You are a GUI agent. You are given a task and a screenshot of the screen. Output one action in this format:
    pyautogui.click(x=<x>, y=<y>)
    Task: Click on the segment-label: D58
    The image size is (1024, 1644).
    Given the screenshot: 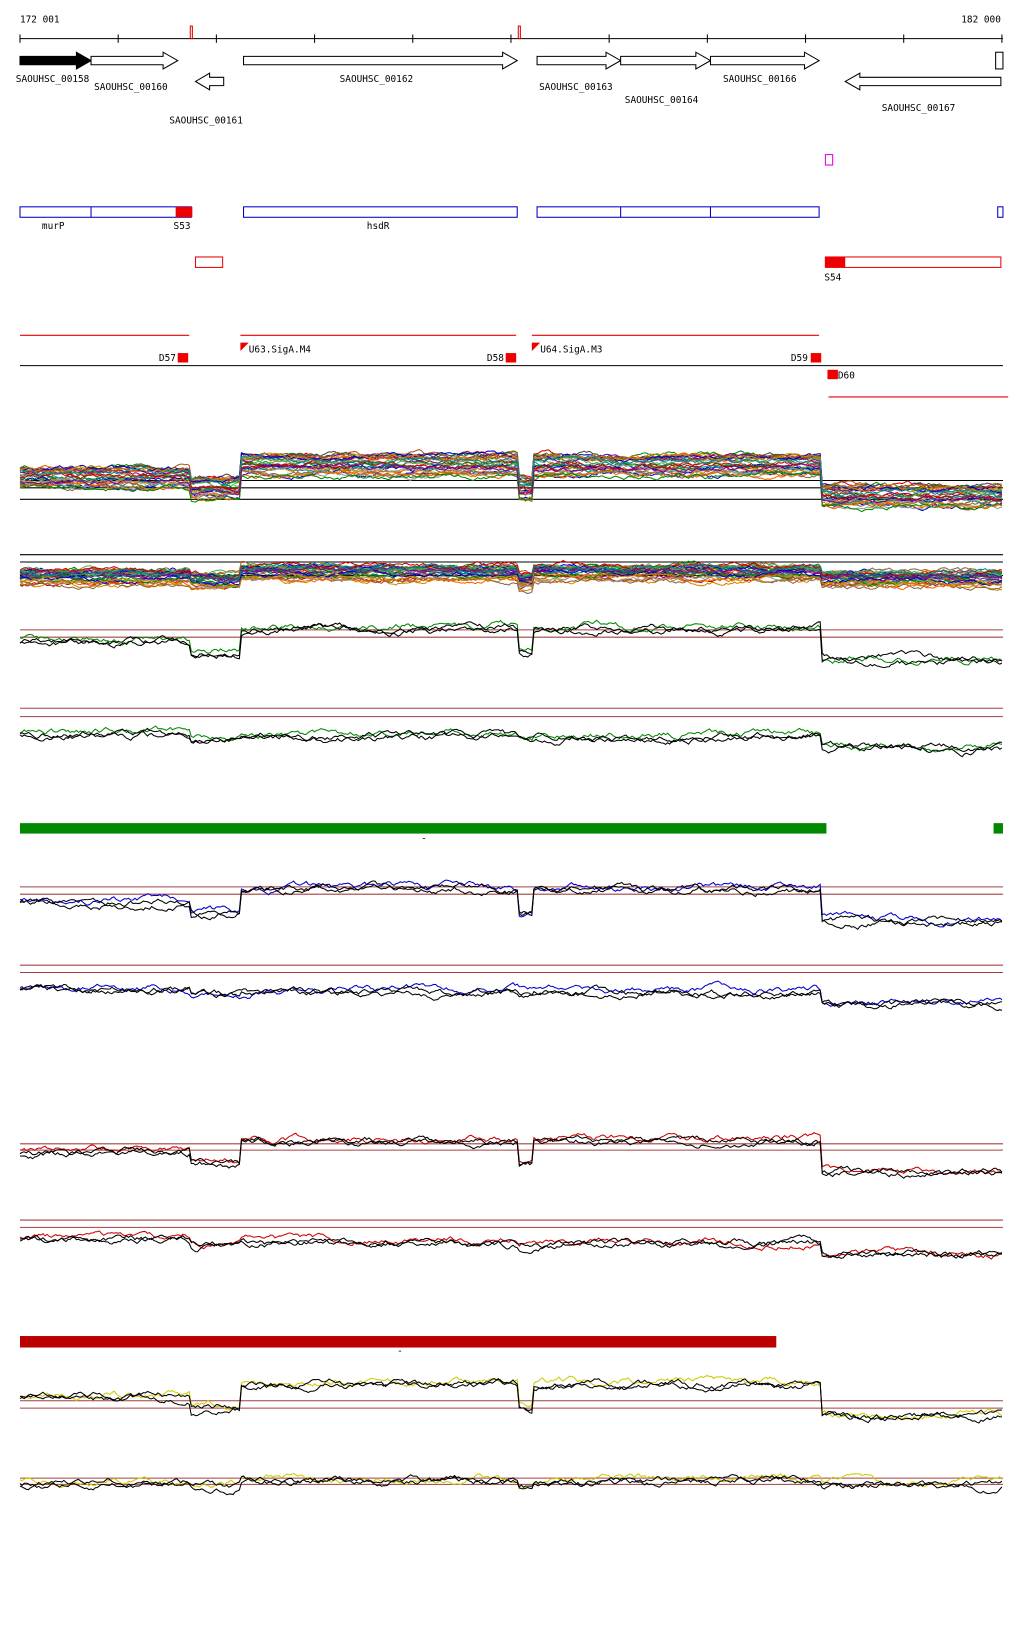 What is the action you would take?
    pyautogui.click(x=495, y=358)
    